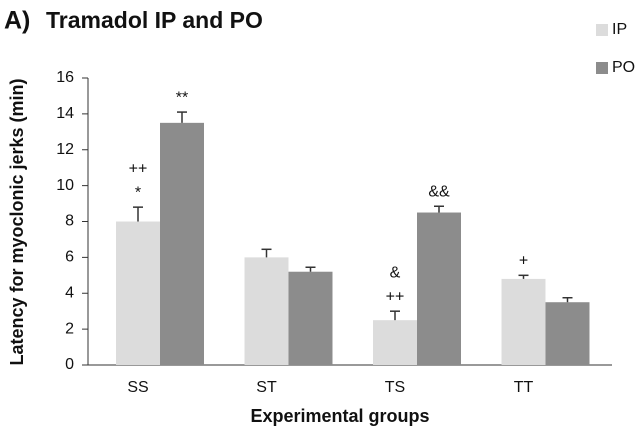 This screenshot has width=642, height=435. What do you see at coordinates (69, 328) in the screenshot?
I see `y-tick-label: 2` at bounding box center [69, 328].